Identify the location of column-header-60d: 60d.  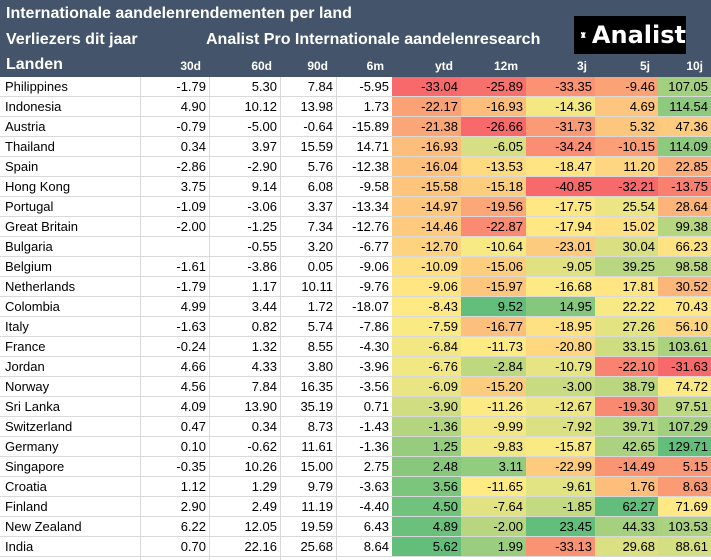
(261, 66).